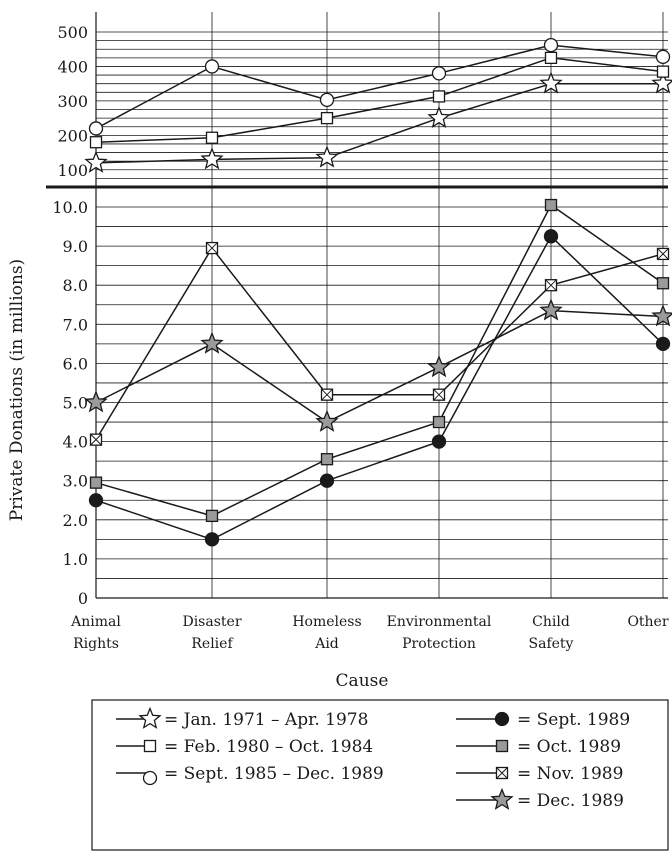 The image size is (672, 857). What do you see at coordinates (95, 622) in the screenshot?
I see `x-tick-label: Animal` at bounding box center [95, 622].